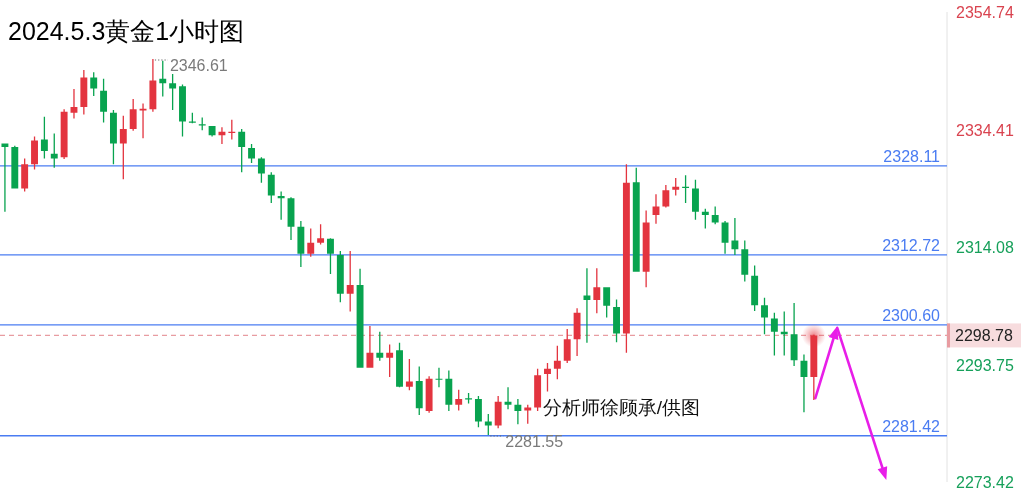  Describe the element at coordinates (911, 426) in the screenshot. I see `ref-line-label: 2281.42` at that location.